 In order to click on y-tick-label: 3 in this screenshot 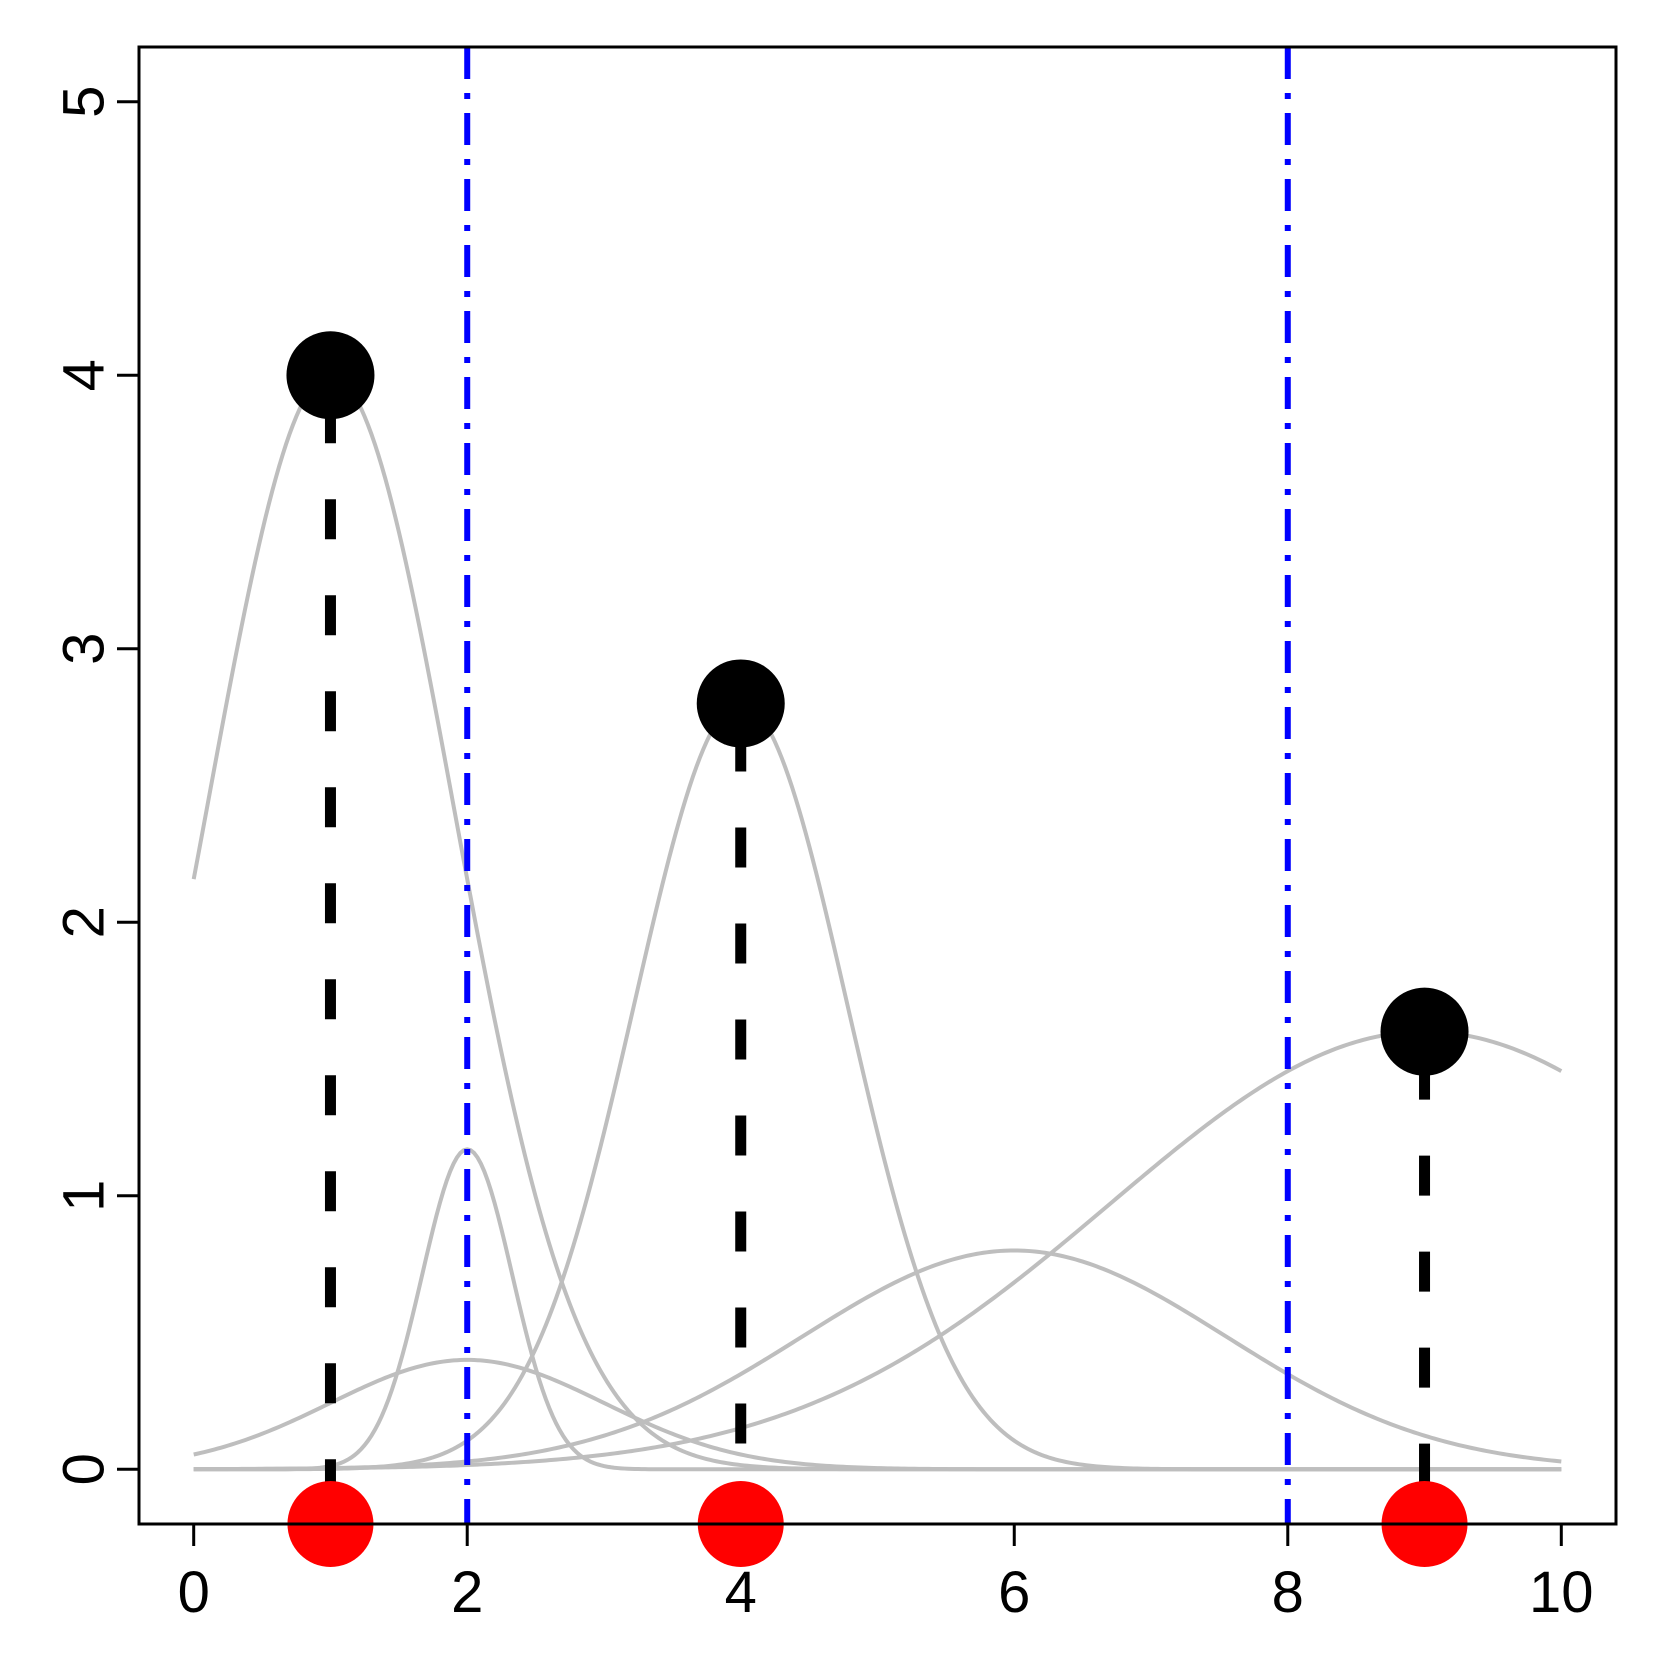, I will do `click(84, 649)`.